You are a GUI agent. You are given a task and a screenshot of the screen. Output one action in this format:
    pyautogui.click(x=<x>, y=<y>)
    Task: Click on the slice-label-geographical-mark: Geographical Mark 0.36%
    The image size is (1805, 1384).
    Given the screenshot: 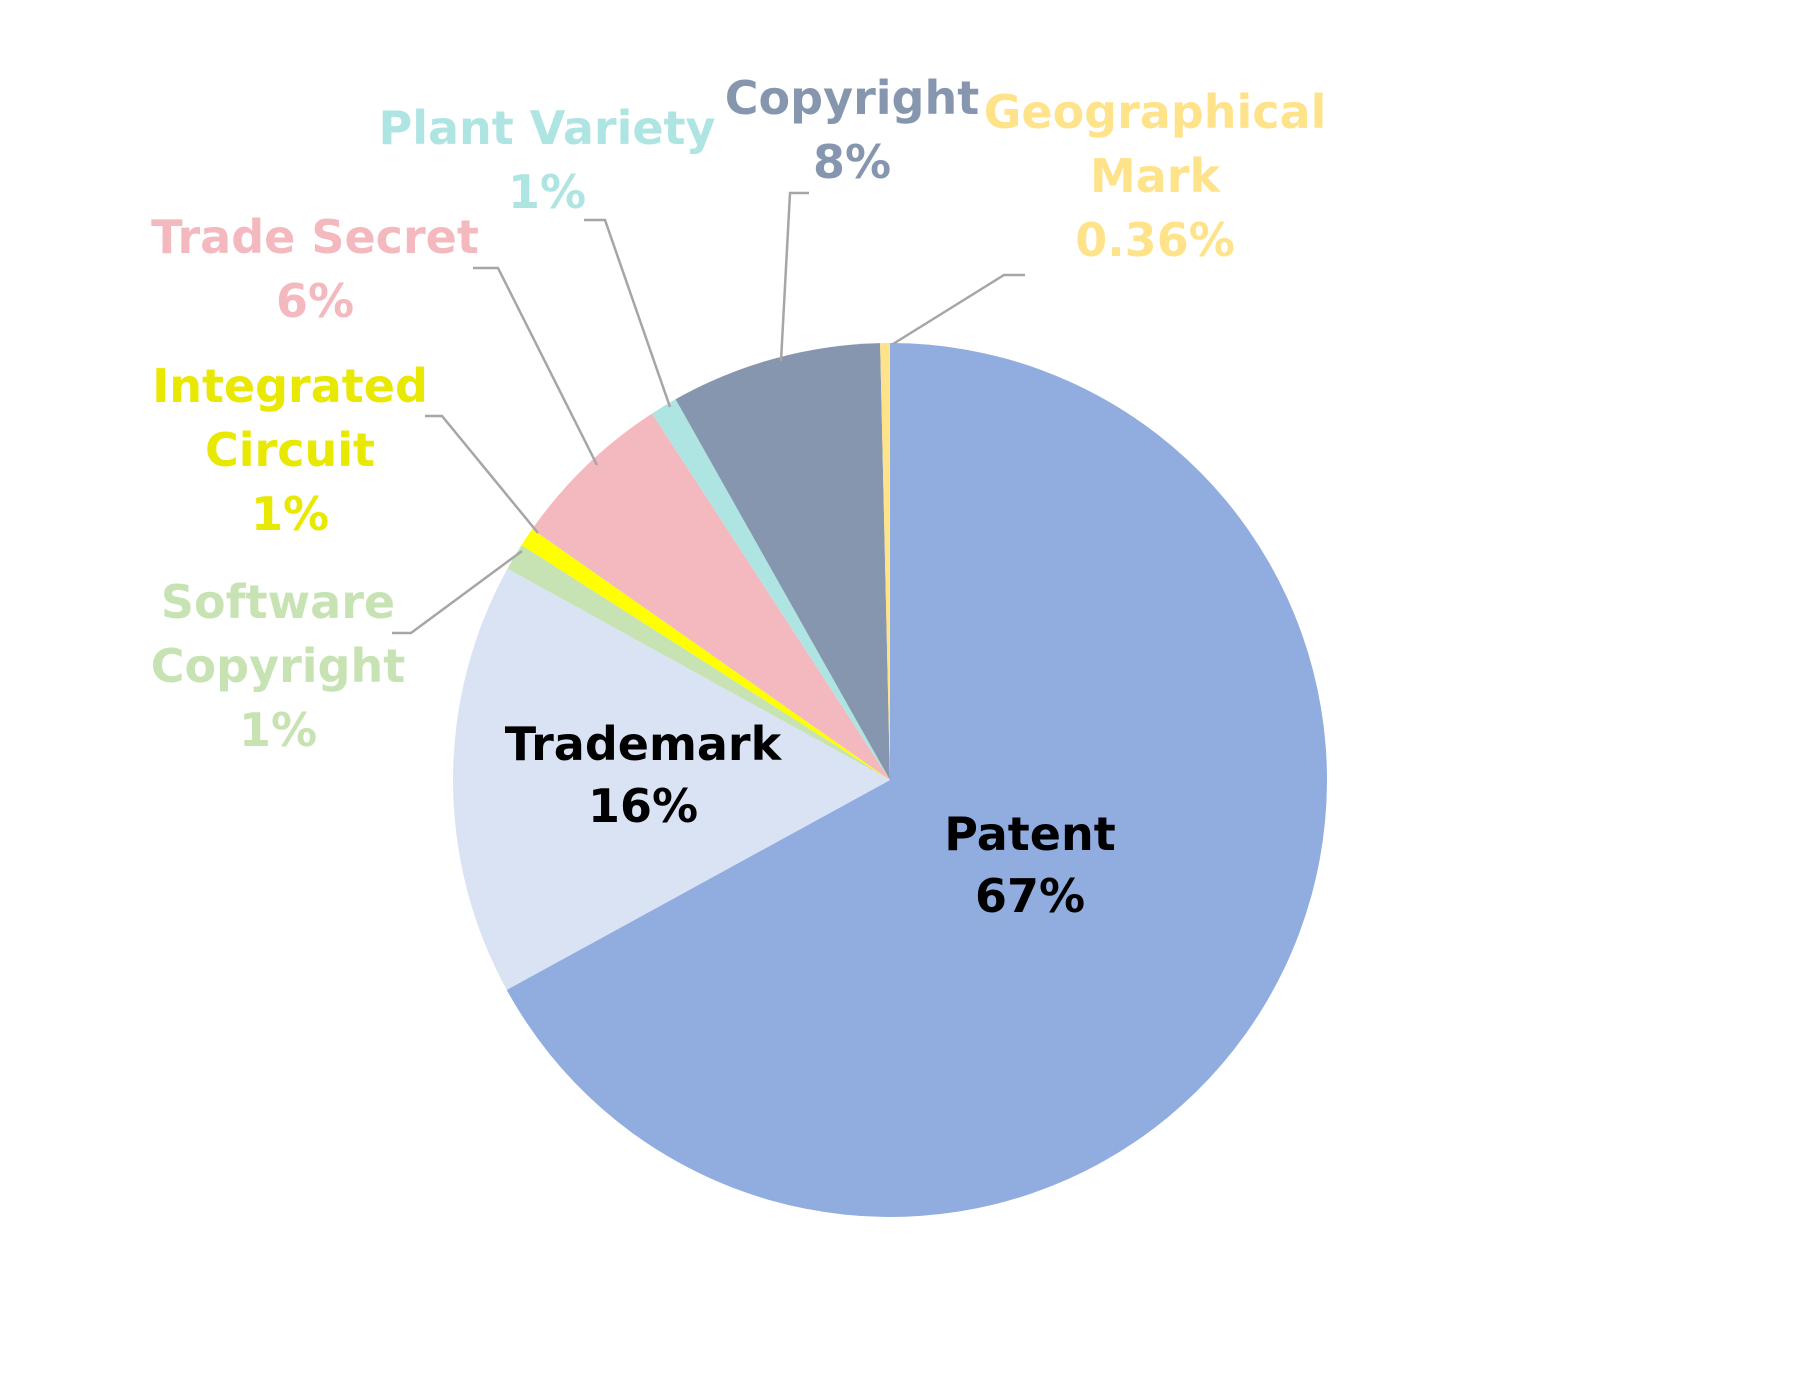 What is the action you would take?
    pyautogui.click(x=1155, y=176)
    